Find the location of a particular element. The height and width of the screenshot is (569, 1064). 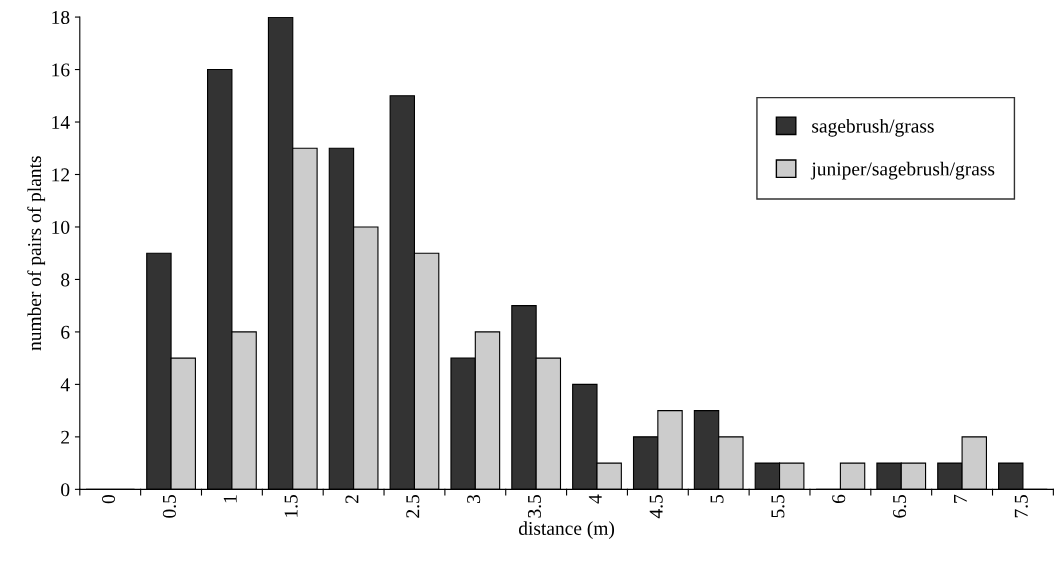

y-tick-label: 14 is located at coordinates (61, 122).